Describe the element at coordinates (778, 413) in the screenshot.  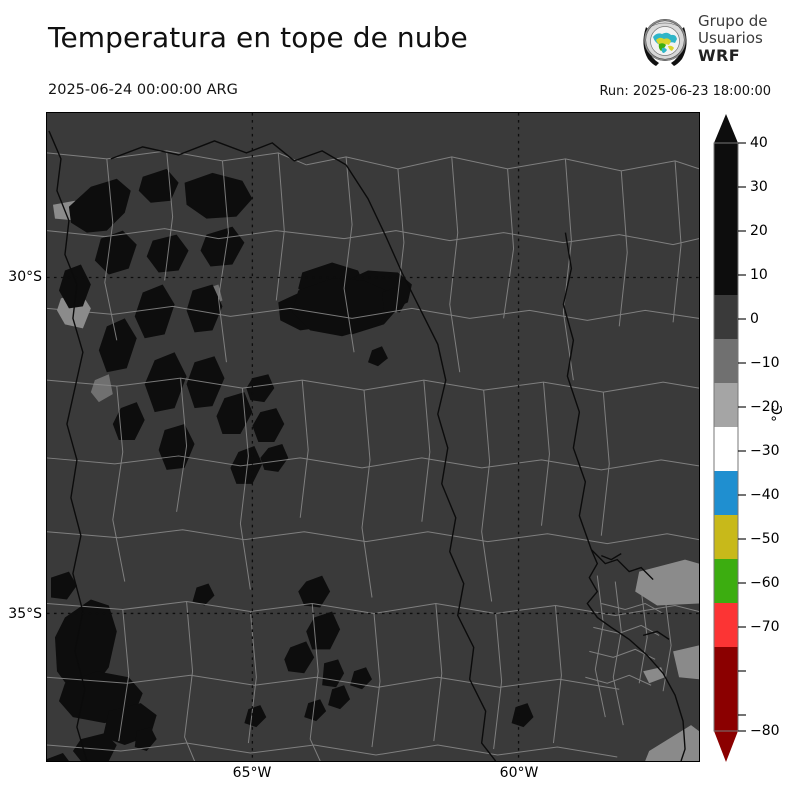
I see `colorbar-unit-label: °C` at that location.